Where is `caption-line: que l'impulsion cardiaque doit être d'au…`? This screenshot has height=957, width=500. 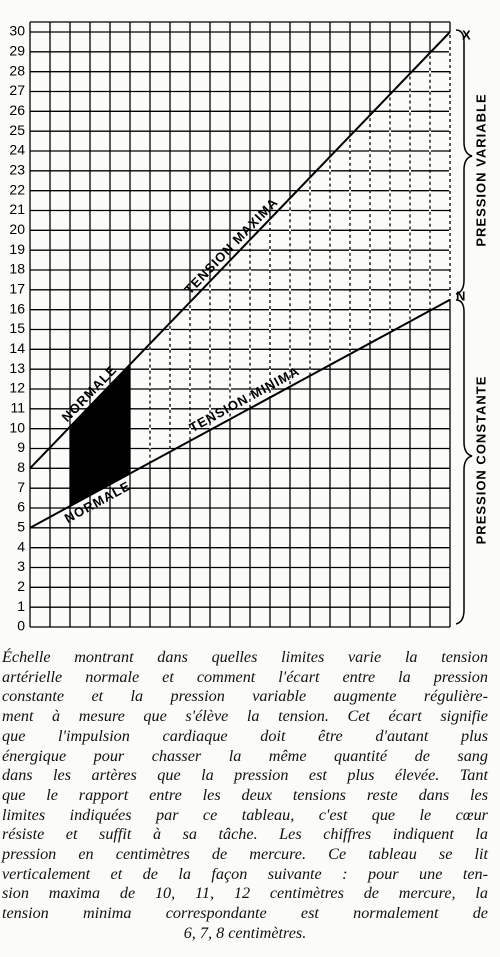
caption-line: que l'impulsion cardiaque doit être d'au… is located at coordinates (245, 735).